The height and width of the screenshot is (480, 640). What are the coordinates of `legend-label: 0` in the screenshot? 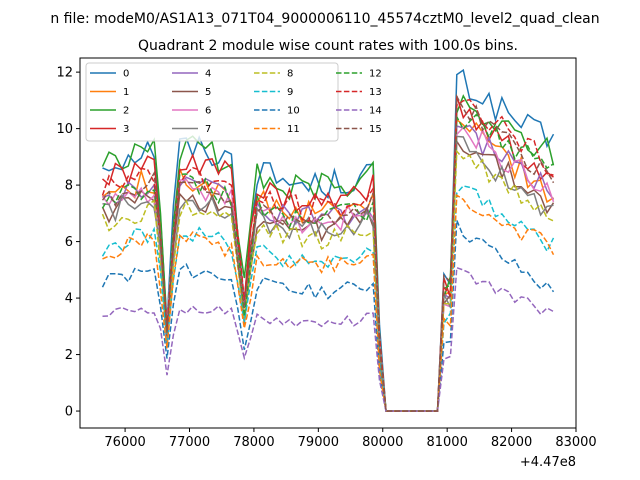 It's located at (126, 74).